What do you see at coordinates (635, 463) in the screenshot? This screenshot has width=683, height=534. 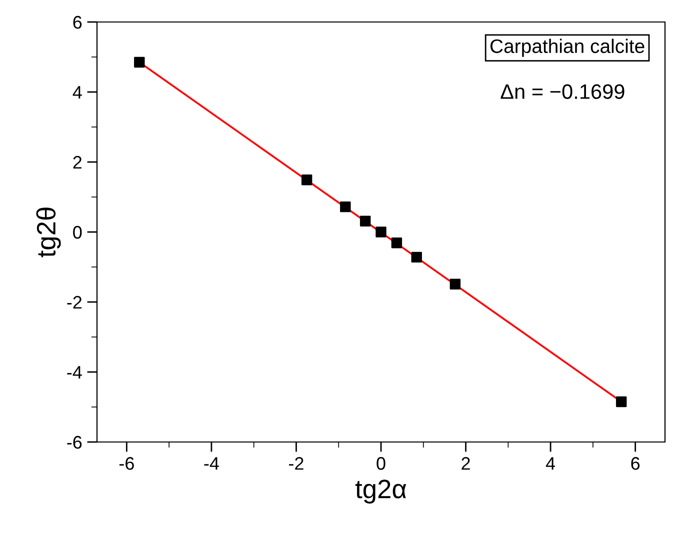 I see `x-tick-label: 6` at bounding box center [635, 463].